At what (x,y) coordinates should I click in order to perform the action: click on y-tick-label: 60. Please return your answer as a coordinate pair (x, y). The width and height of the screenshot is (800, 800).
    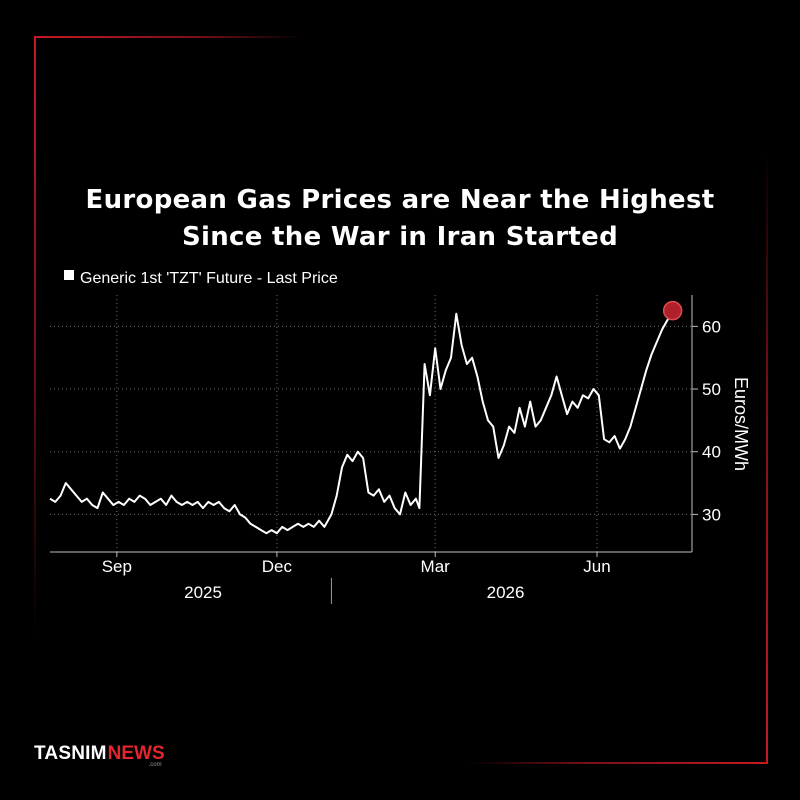
    Looking at the image, I should click on (711, 326).